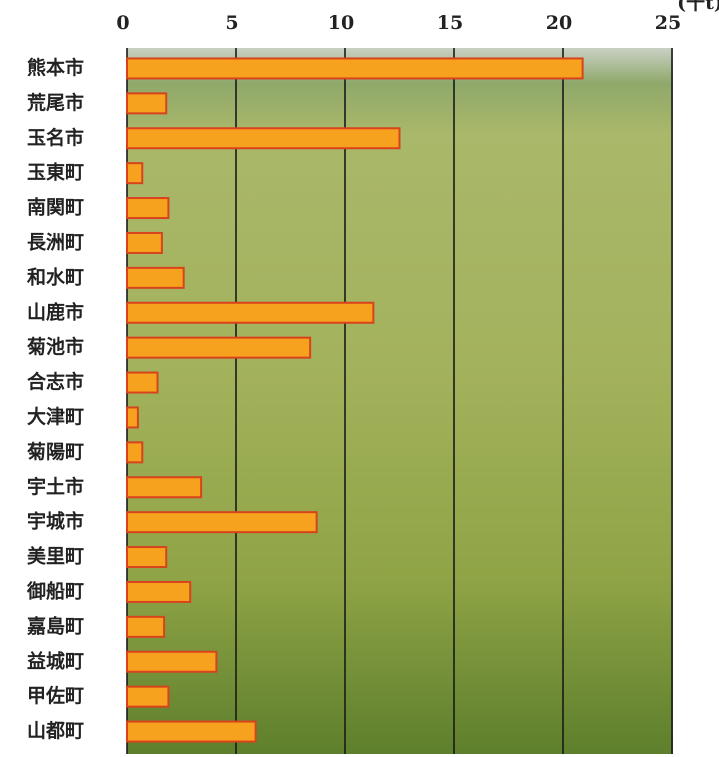  What do you see at coordinates (450, 23) in the screenshot?
I see `x-tick-label: 15` at bounding box center [450, 23].